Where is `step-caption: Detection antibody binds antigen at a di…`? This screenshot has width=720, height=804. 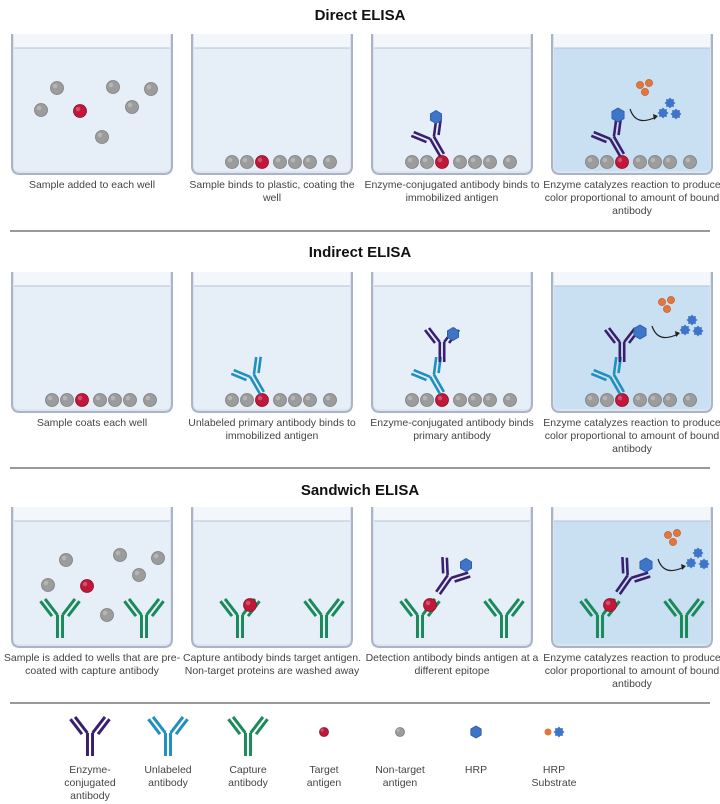 step-caption: Detection antibody binds antigen at a di… is located at coordinates (452, 664).